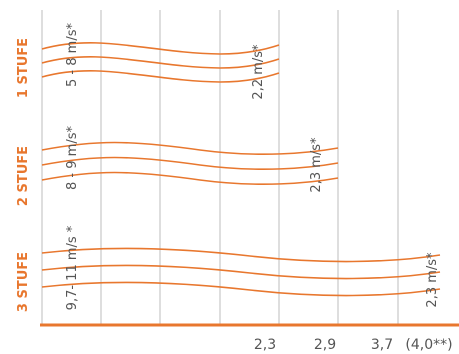 This screenshot has width=459, height=354. I want to click on stage-3-start-speed: 9,7- 11 m/s *, so click(72, 267).